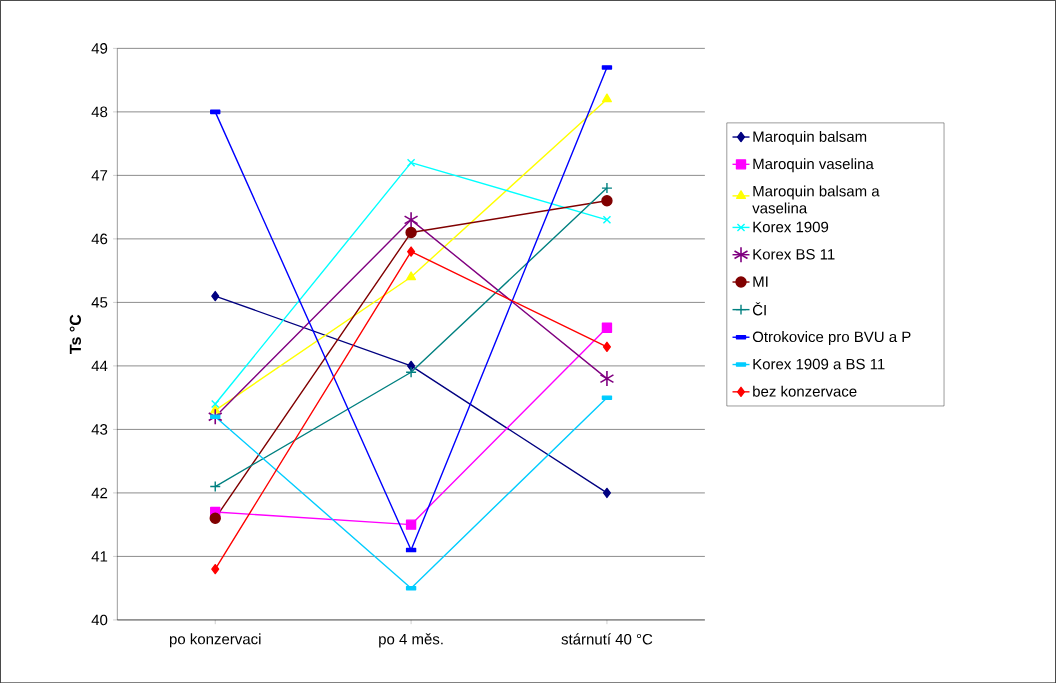 The image size is (1056, 683). Describe the element at coordinates (411, 640) in the screenshot. I see `x-tick-label: po 4 měs.` at that location.